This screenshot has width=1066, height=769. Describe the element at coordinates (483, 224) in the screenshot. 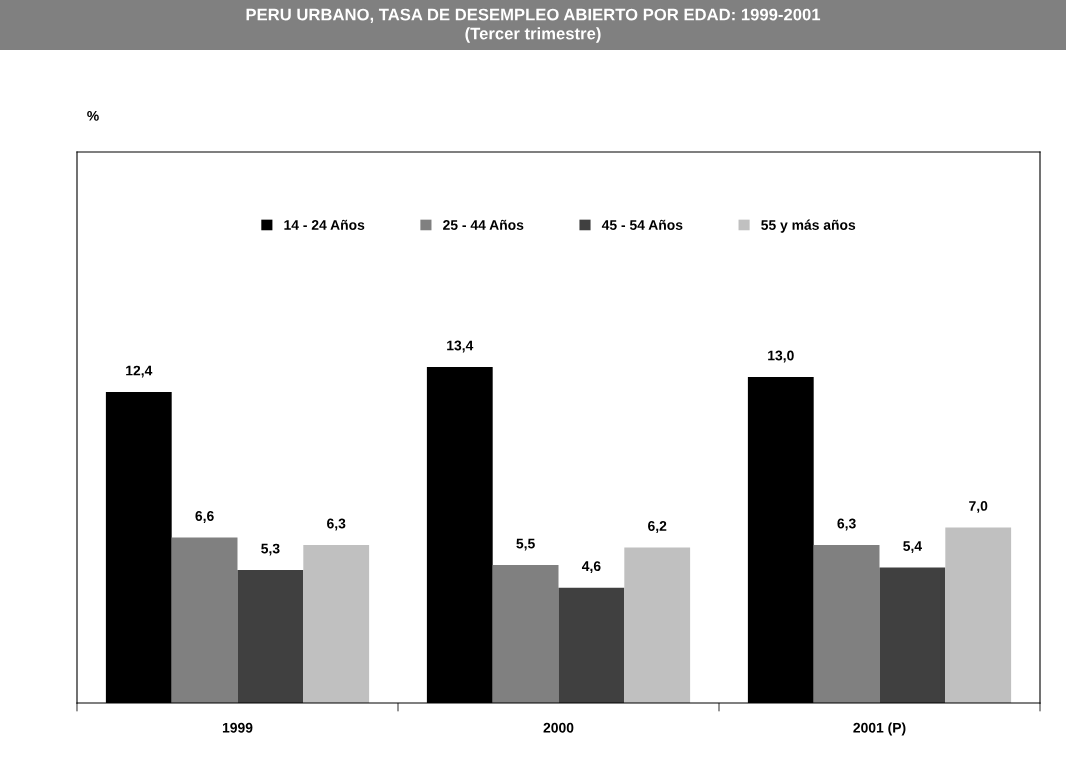

I see `legend-label: 25 - 44 Años` at that location.